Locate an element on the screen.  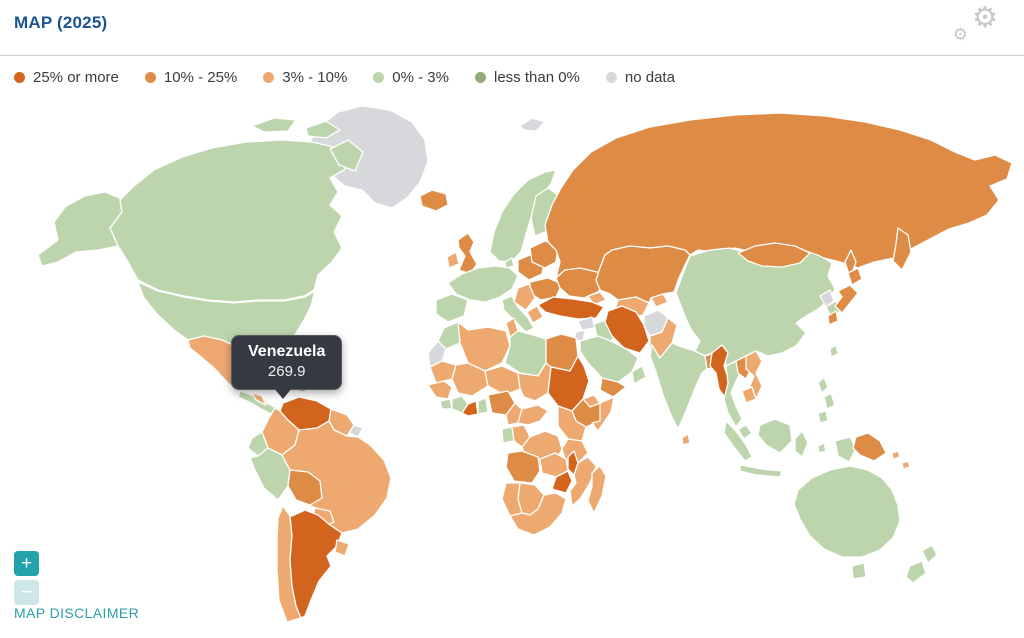
region-mozambique is located at coordinates (583, 481).